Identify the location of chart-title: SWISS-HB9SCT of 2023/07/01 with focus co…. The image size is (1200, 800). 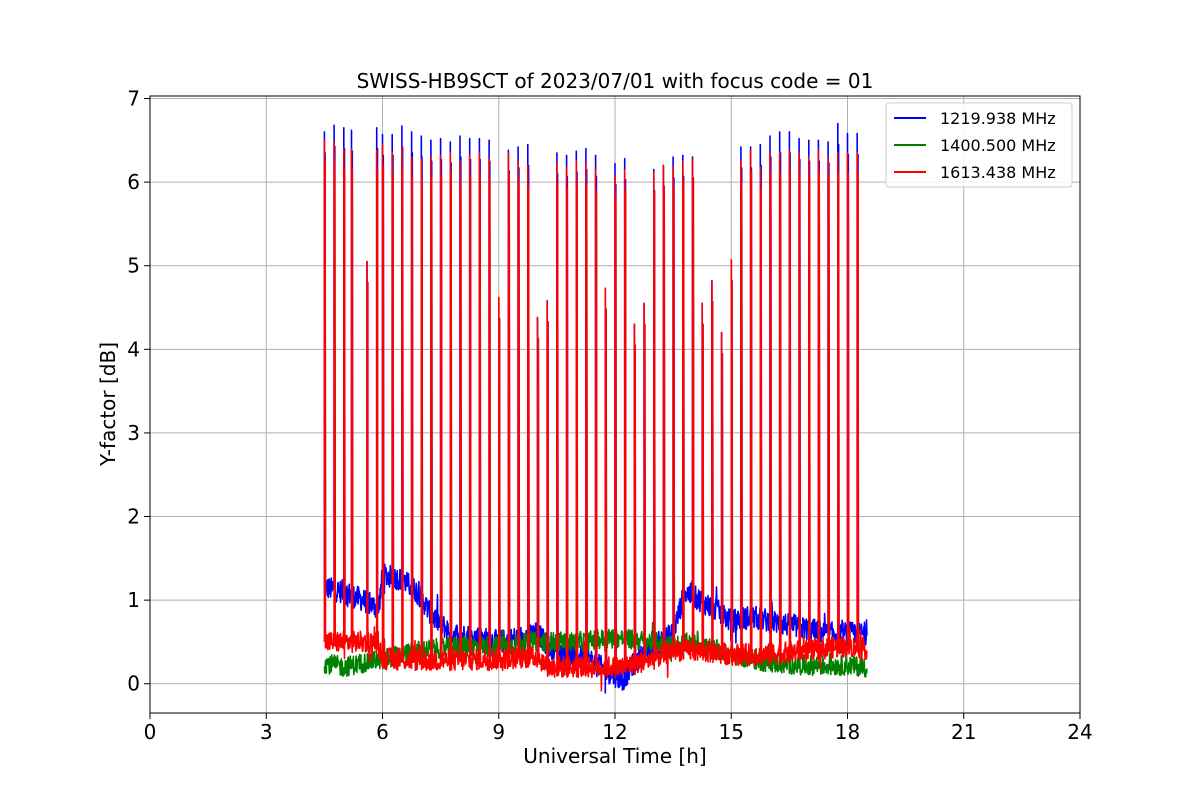
(615, 81).